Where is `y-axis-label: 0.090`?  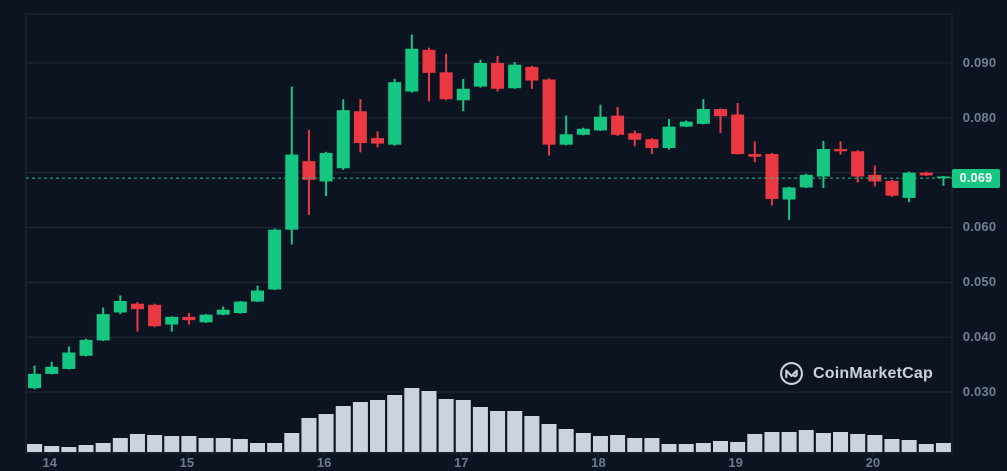 y-axis-label: 0.090 is located at coordinates (979, 62).